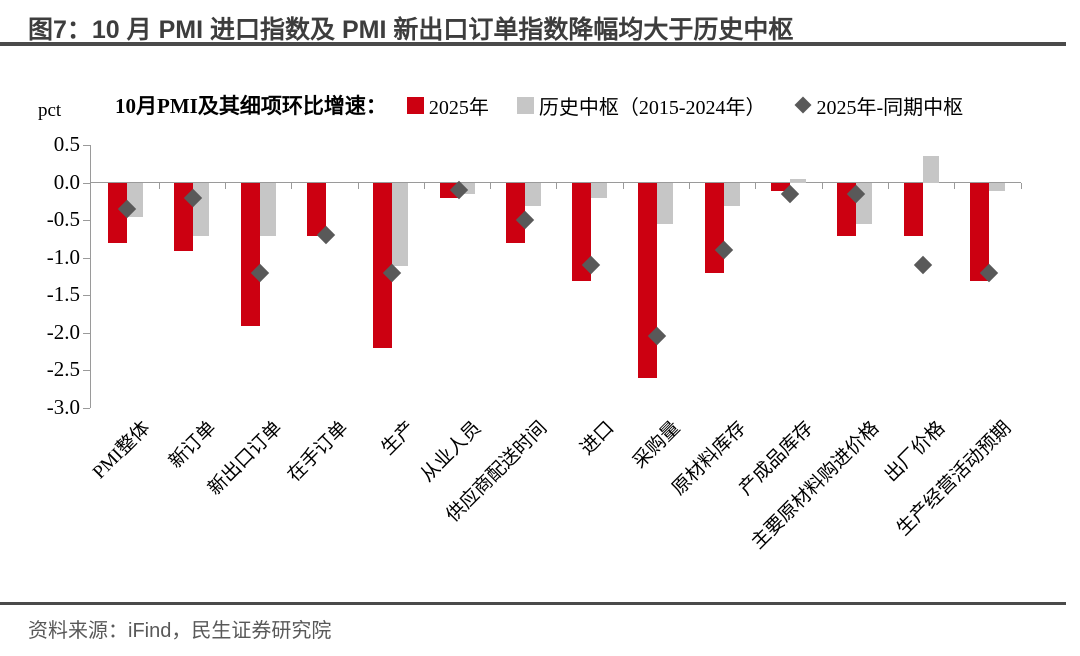 This screenshot has height=656, width=1080. Describe the element at coordinates (890, 107) in the screenshot. I see `legend-label-median: 2025年-同期中枢` at that location.